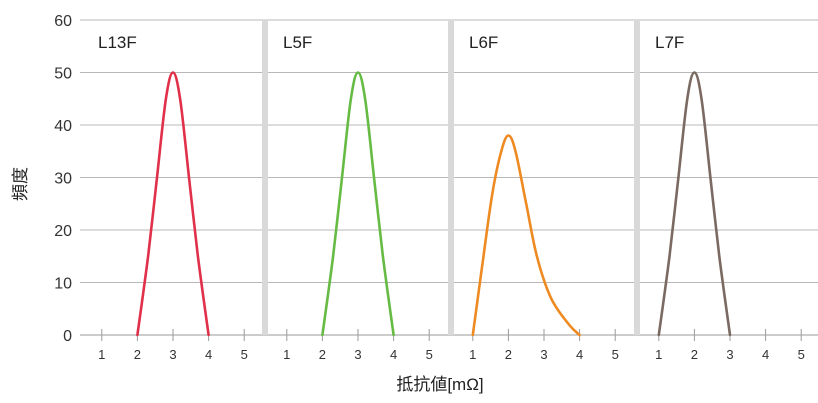 This screenshot has width=818, height=403. Describe the element at coordinates (117, 42) in the screenshot. I see `panel-label-l13f: L13F` at that location.